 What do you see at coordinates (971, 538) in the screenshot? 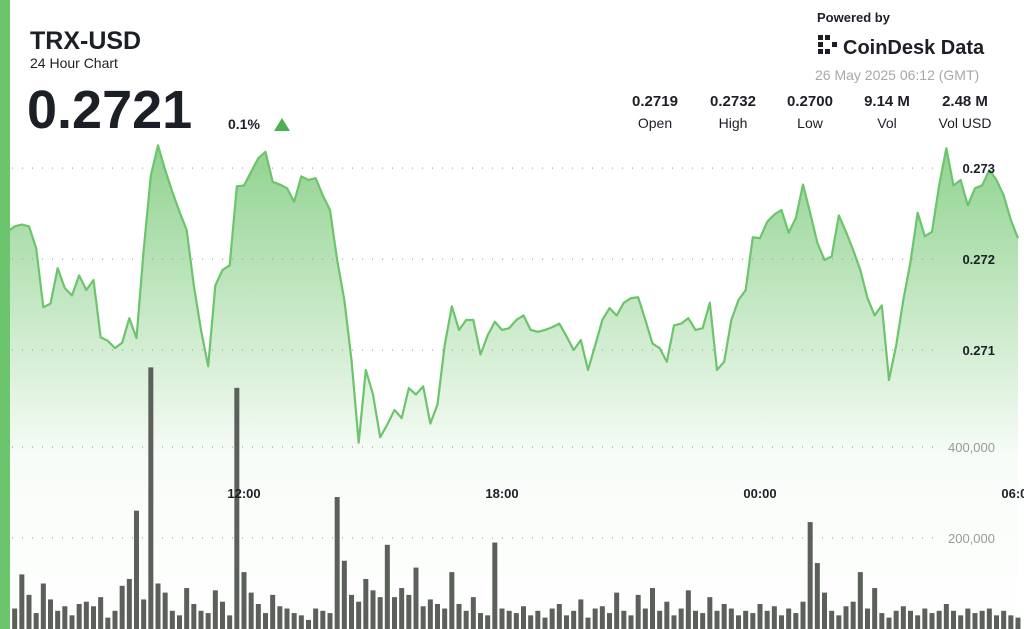
I see `y2-tick-label: 200,000` at bounding box center [971, 538].